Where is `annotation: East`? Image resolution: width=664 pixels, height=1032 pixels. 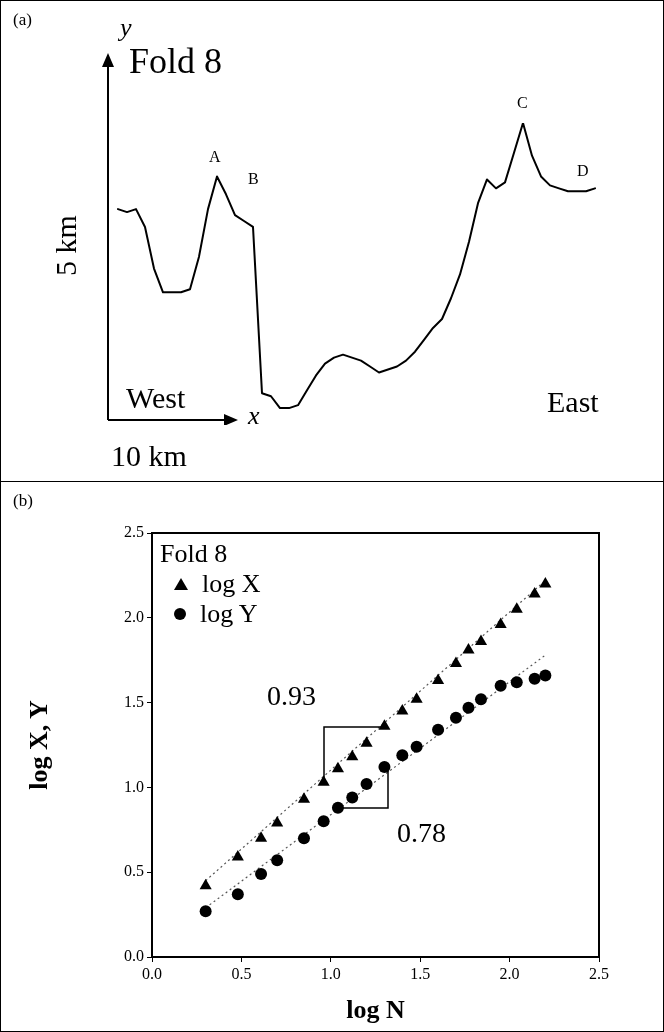
annotation: East is located at coordinates (573, 401).